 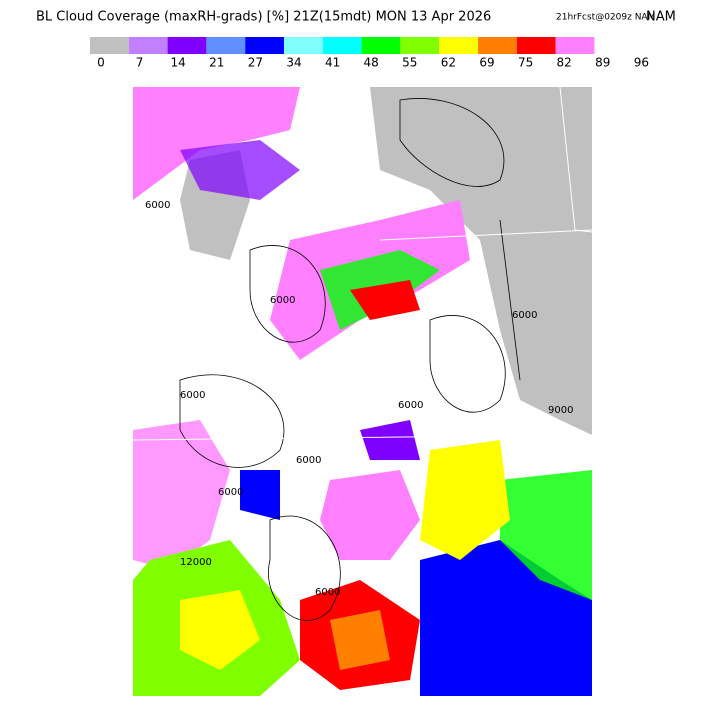 What do you see at coordinates (178, 63) in the screenshot?
I see `colorbar-label: 14` at bounding box center [178, 63].